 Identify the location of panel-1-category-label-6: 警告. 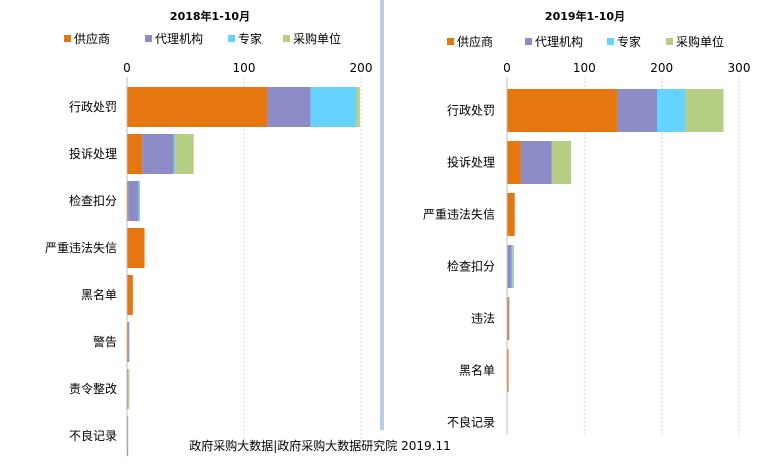
(105, 341).